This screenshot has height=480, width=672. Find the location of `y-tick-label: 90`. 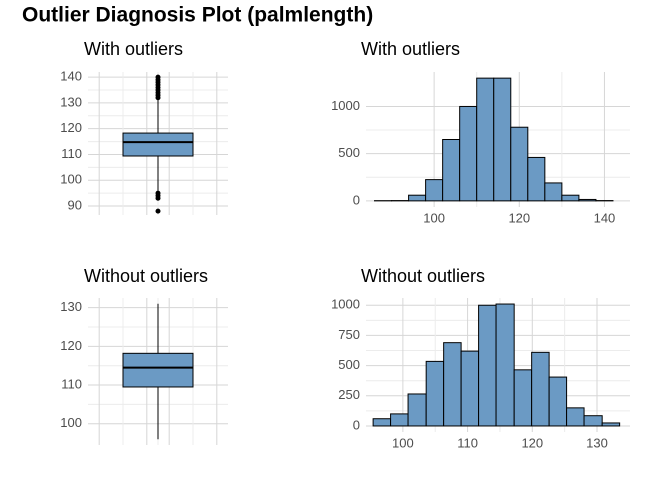

y-tick-label: 90 is located at coordinates (75, 204).